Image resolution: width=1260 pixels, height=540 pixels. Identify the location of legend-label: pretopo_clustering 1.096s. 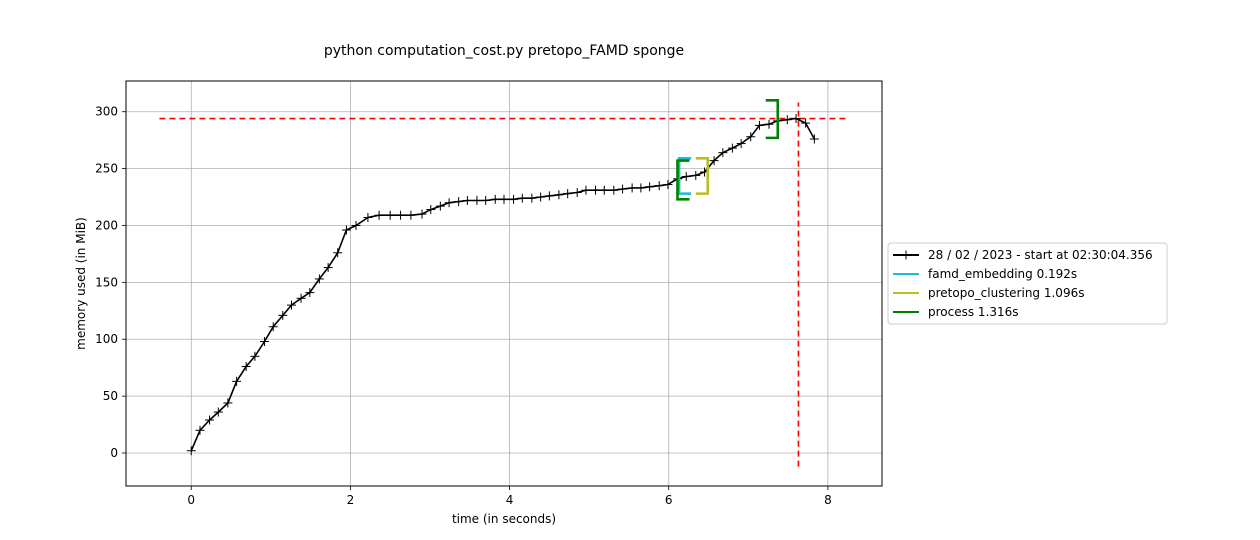
(1006, 293).